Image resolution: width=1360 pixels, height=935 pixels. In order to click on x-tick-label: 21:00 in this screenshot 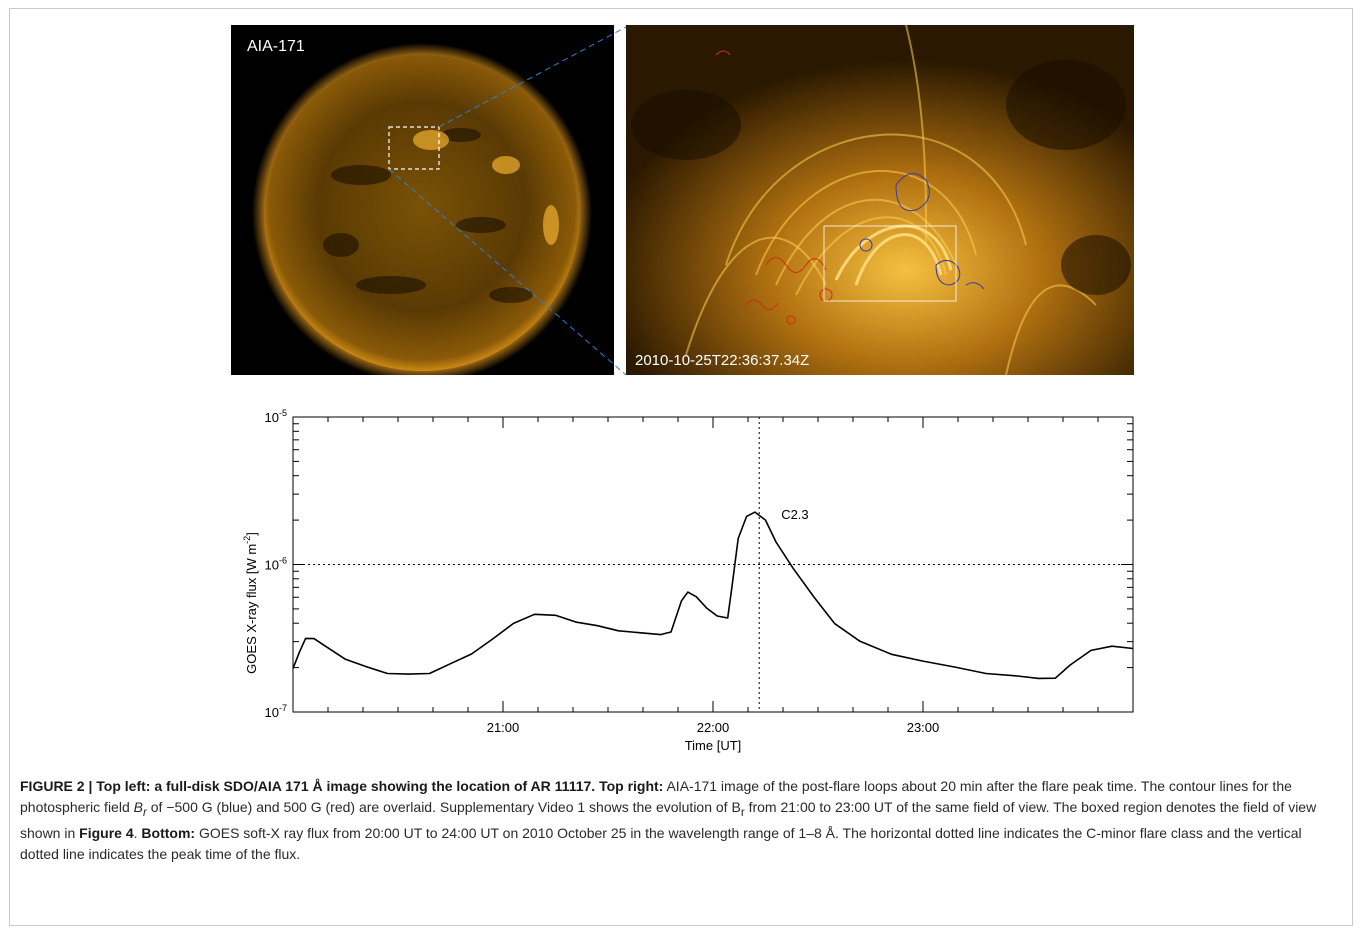, I will do `click(503, 727)`.